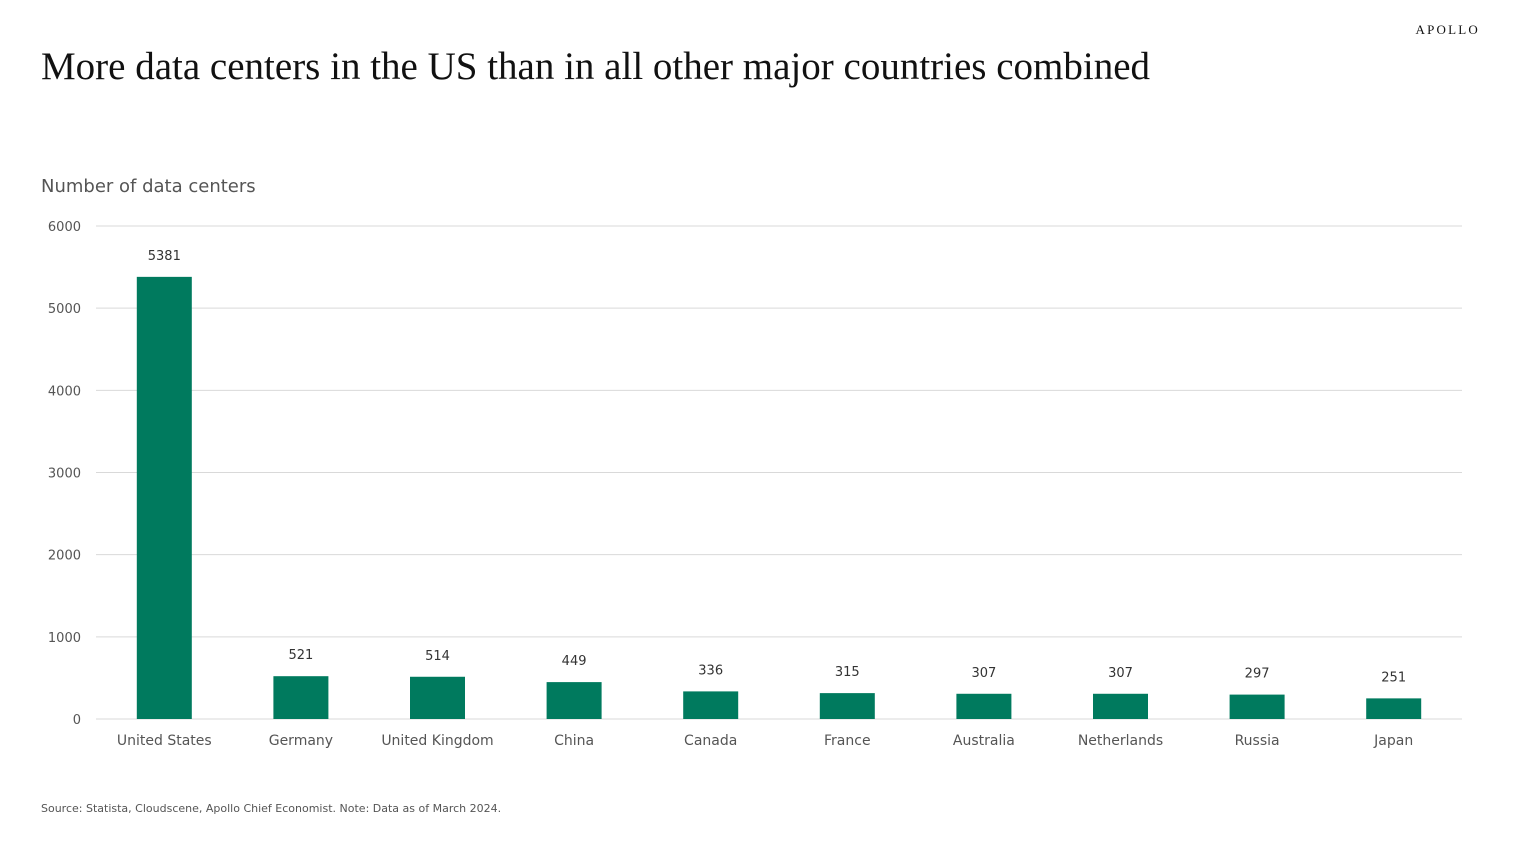 This screenshot has height=842, width=1518. What do you see at coordinates (1393, 741) in the screenshot?
I see `x-tick-label: Japan` at bounding box center [1393, 741].